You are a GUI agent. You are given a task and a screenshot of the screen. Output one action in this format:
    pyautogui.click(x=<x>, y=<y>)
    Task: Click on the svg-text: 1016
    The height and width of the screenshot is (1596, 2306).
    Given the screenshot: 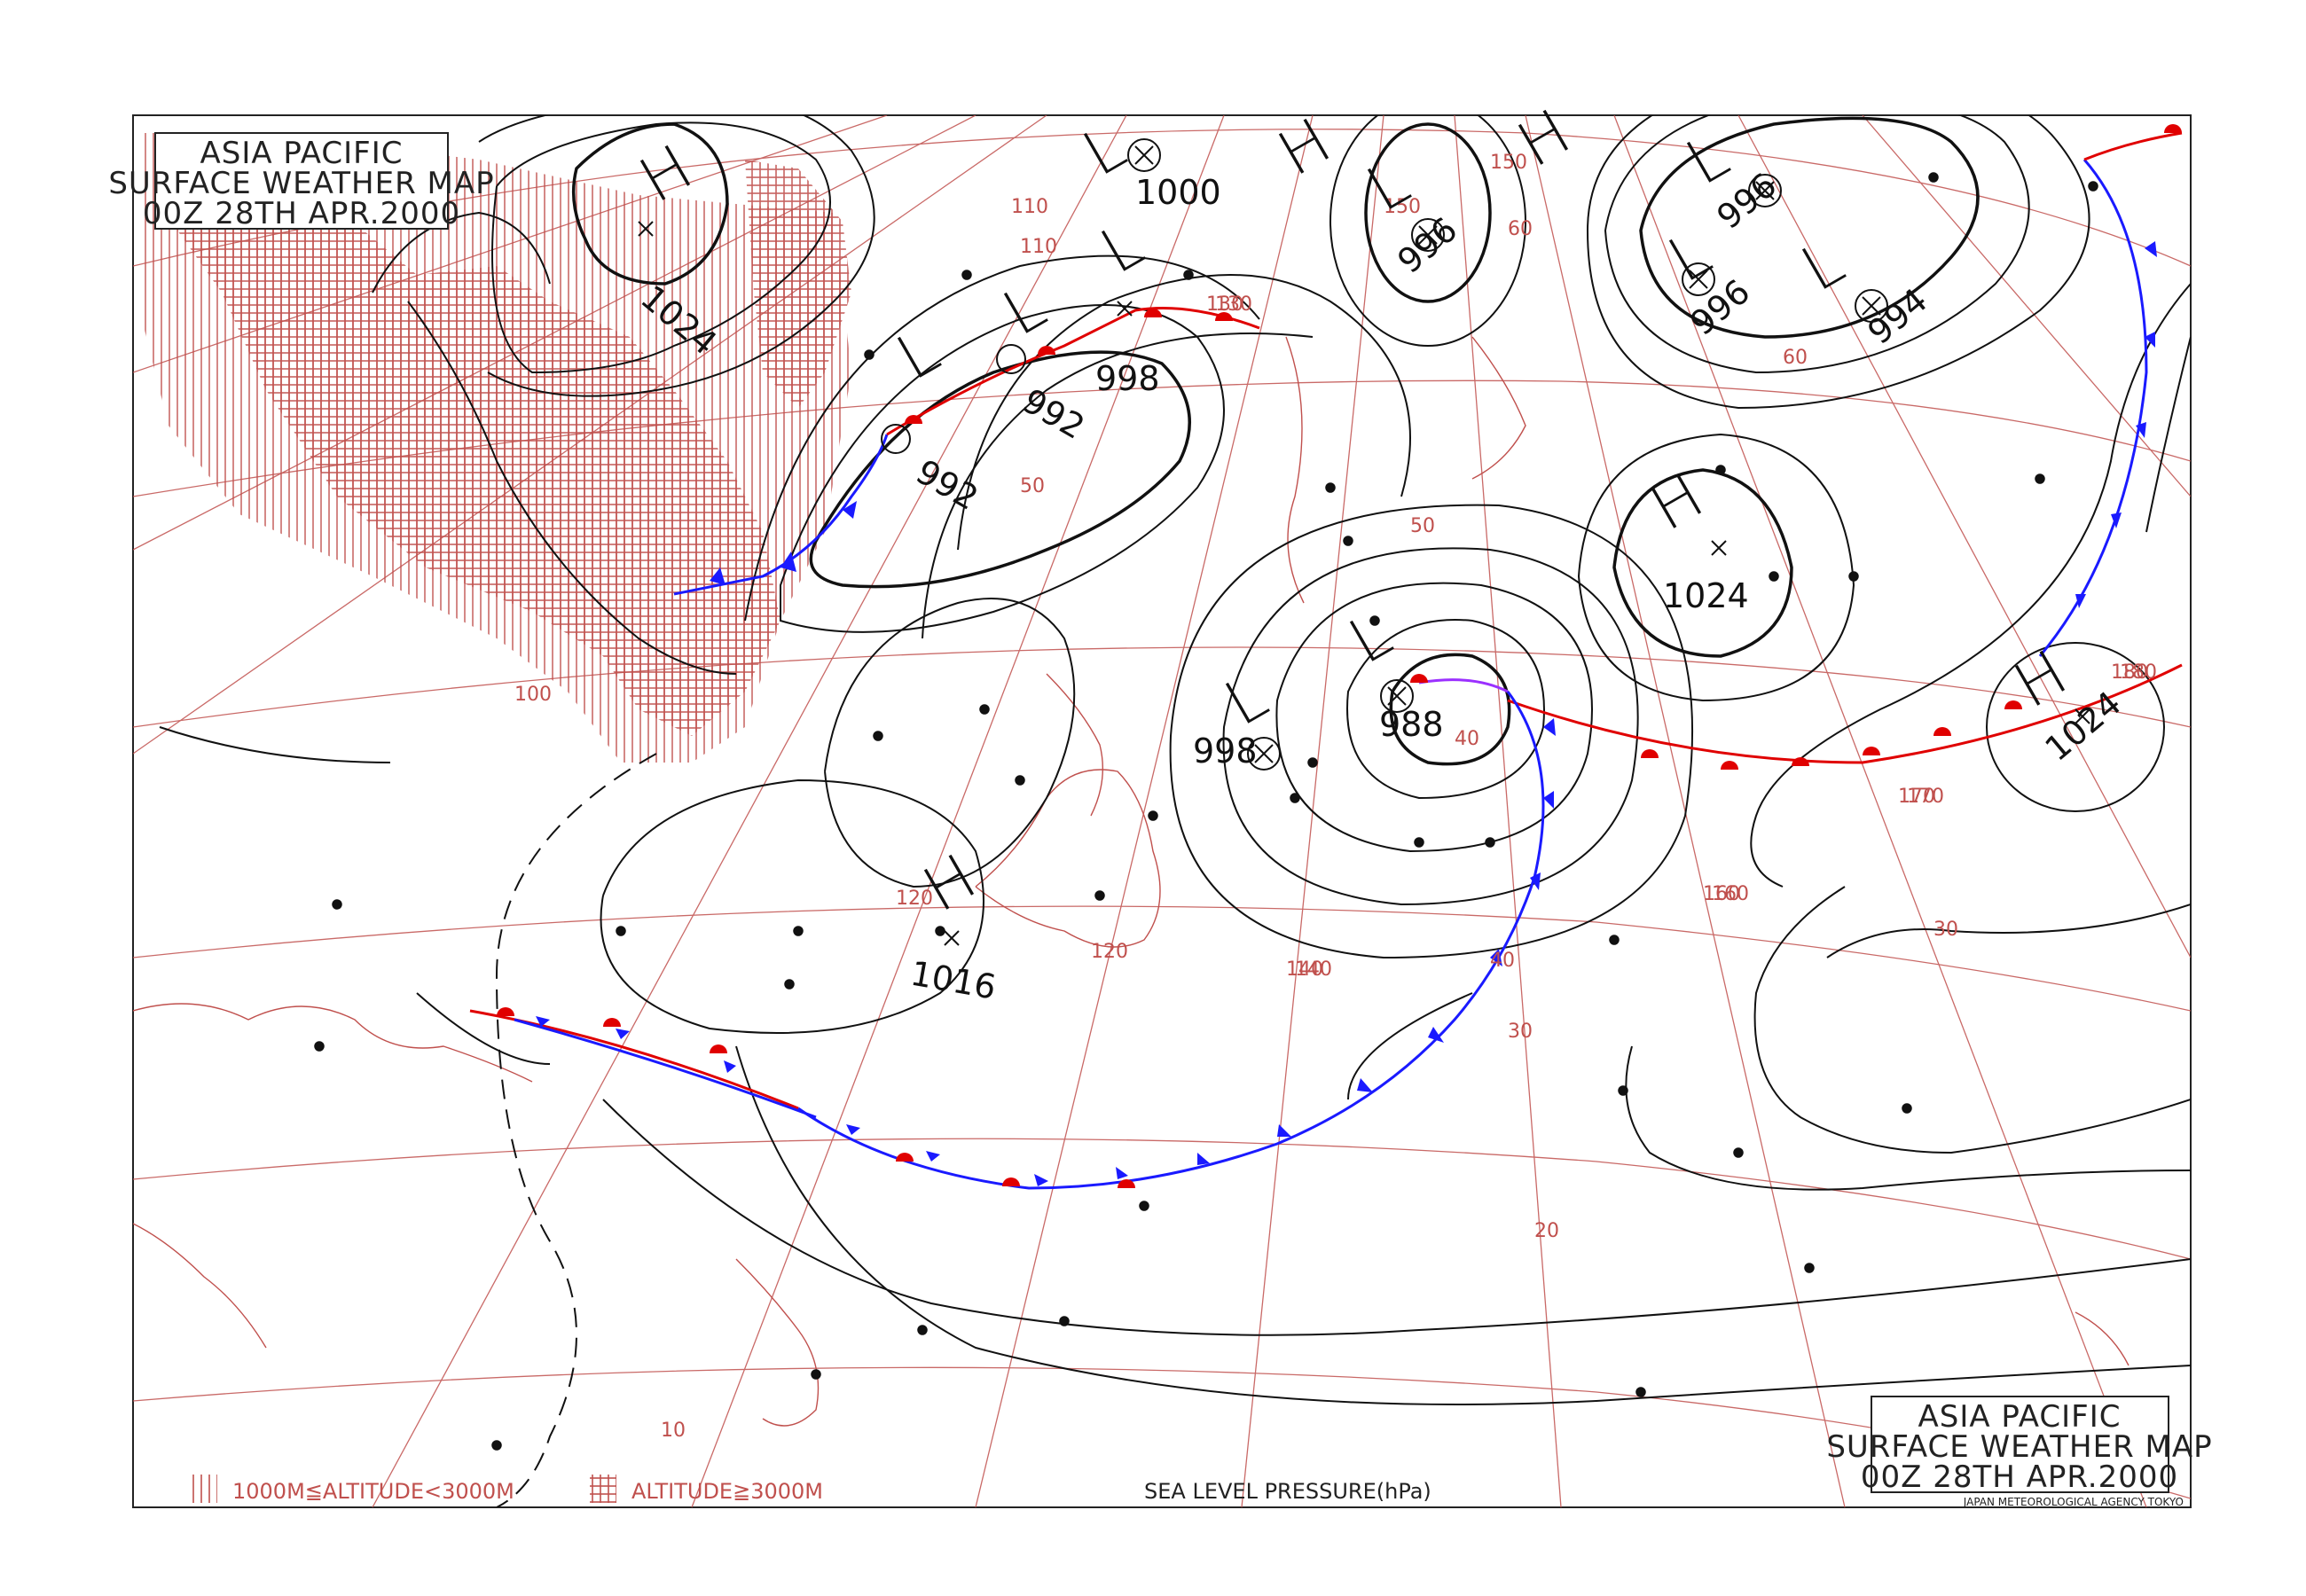 What is the action you would take?
    pyautogui.click(x=953, y=981)
    